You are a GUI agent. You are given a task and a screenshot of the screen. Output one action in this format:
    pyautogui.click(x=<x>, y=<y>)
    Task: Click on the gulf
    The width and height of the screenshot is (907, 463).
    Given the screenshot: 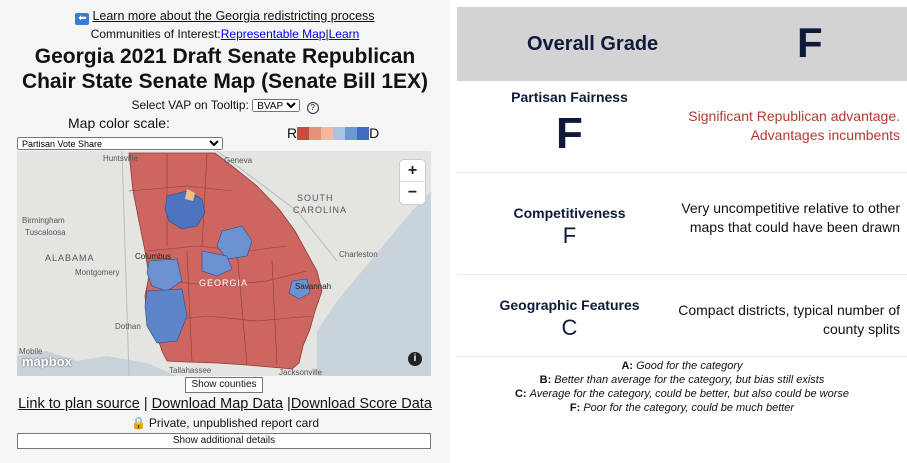 What is the action you would take?
    pyautogui.click(x=97, y=363)
    